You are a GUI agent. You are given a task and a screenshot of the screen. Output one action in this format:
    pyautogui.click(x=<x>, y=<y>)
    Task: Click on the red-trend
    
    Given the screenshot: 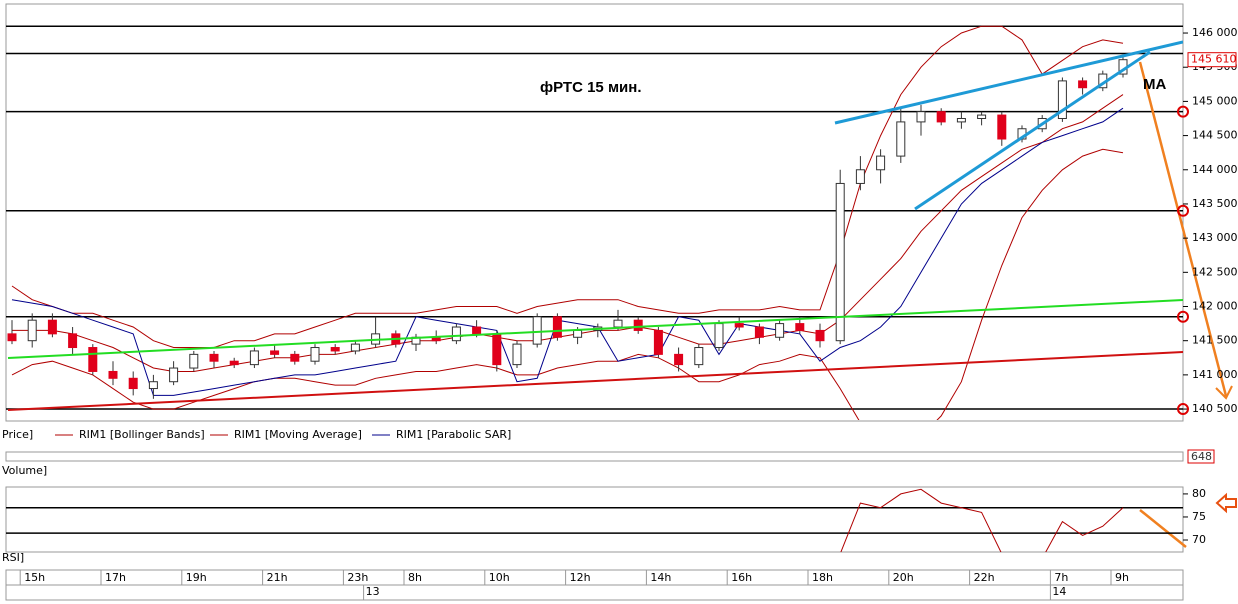 What is the action you would take?
    pyautogui.click(x=595, y=381)
    